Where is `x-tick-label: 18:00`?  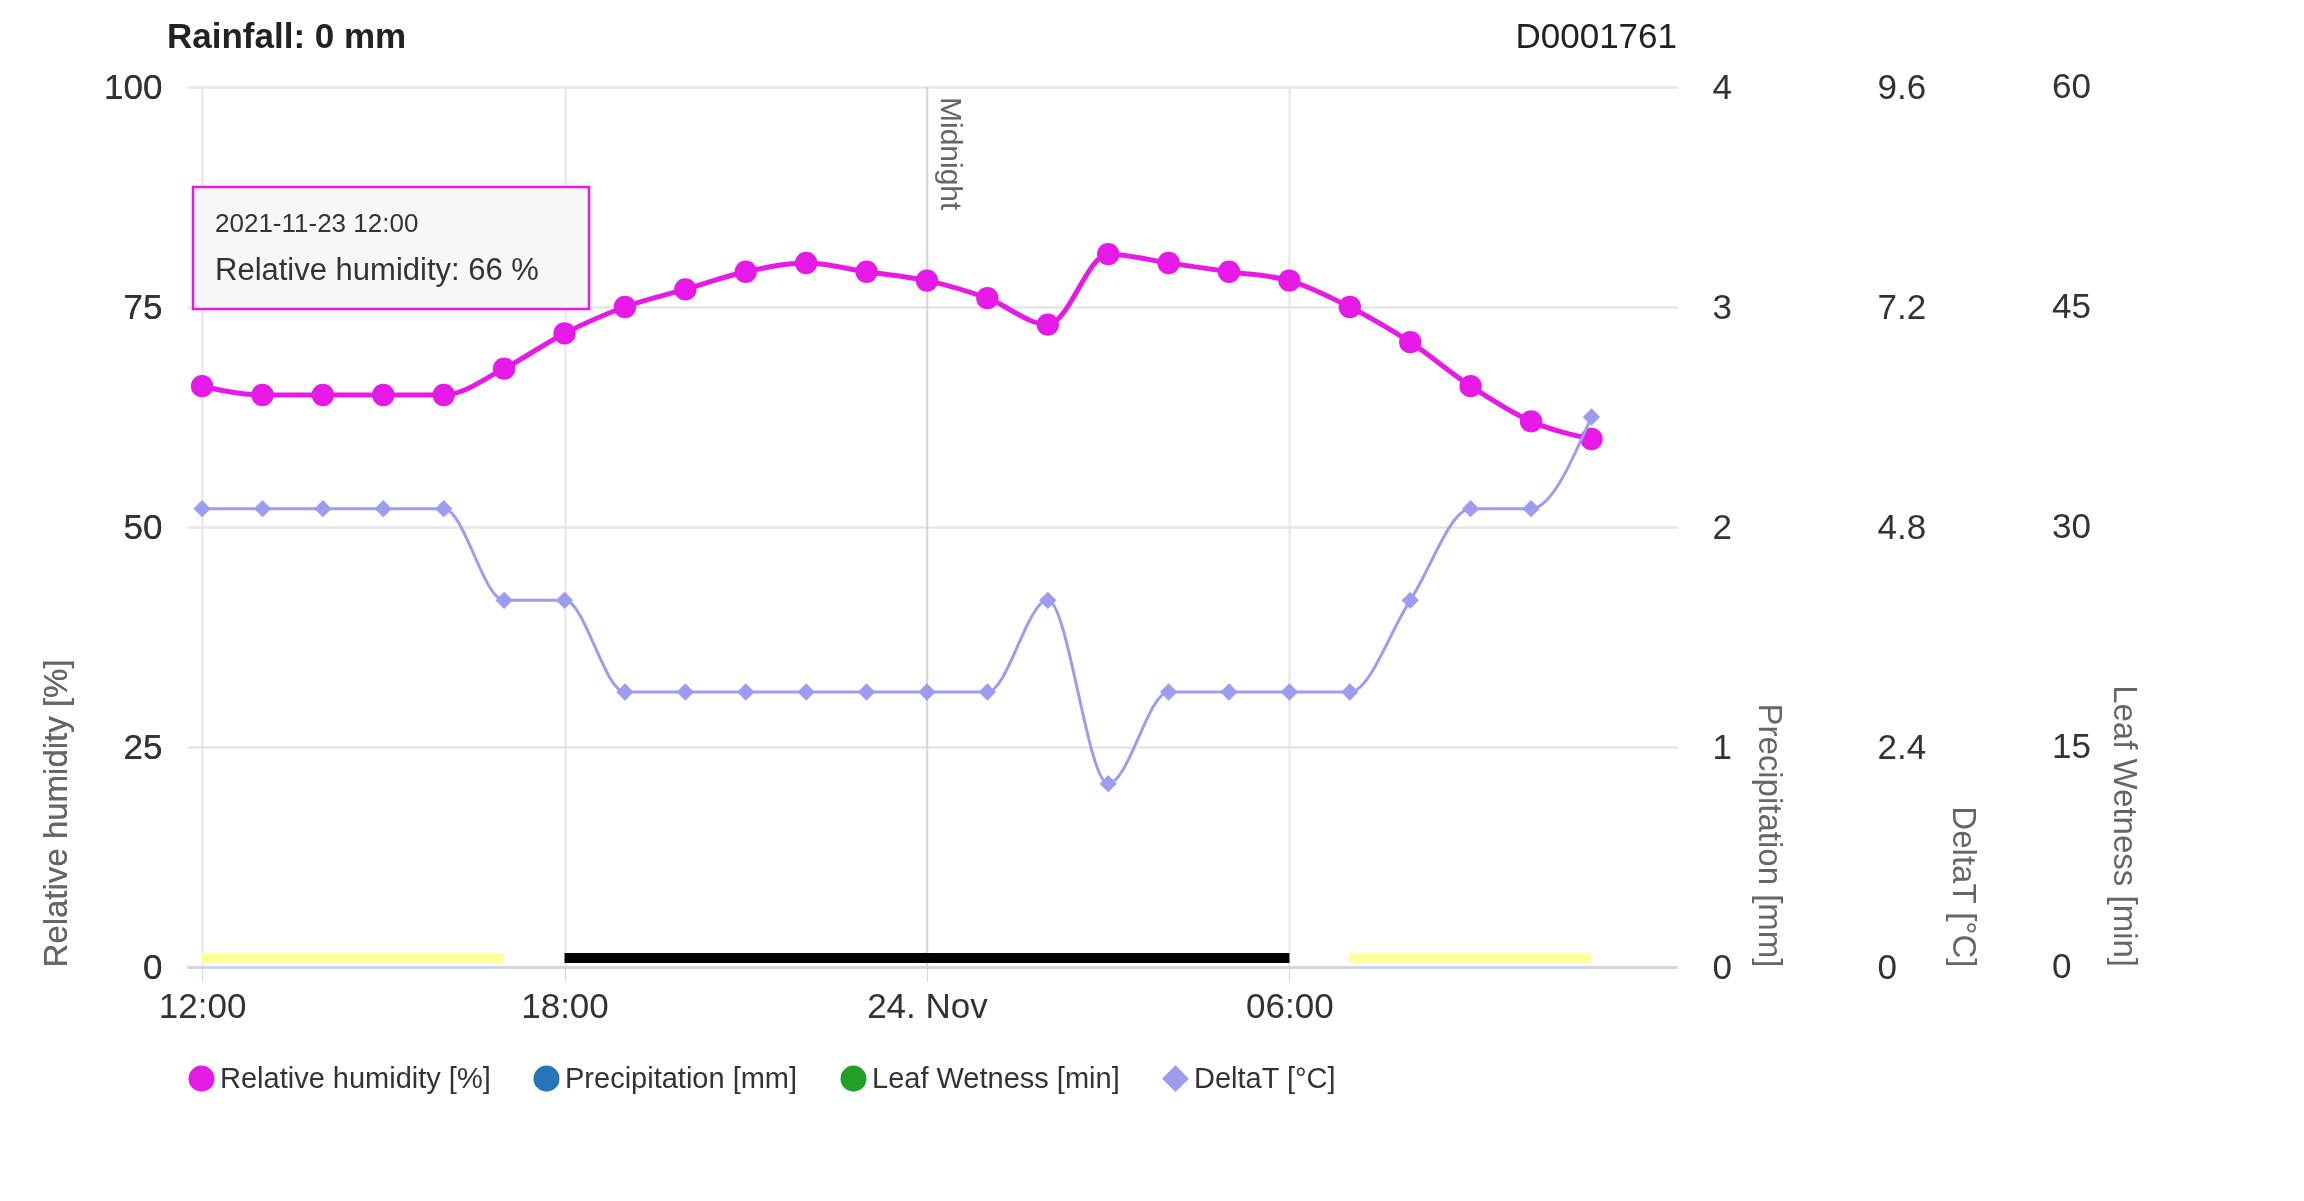
x-tick-label: 18:00 is located at coordinates (565, 1005).